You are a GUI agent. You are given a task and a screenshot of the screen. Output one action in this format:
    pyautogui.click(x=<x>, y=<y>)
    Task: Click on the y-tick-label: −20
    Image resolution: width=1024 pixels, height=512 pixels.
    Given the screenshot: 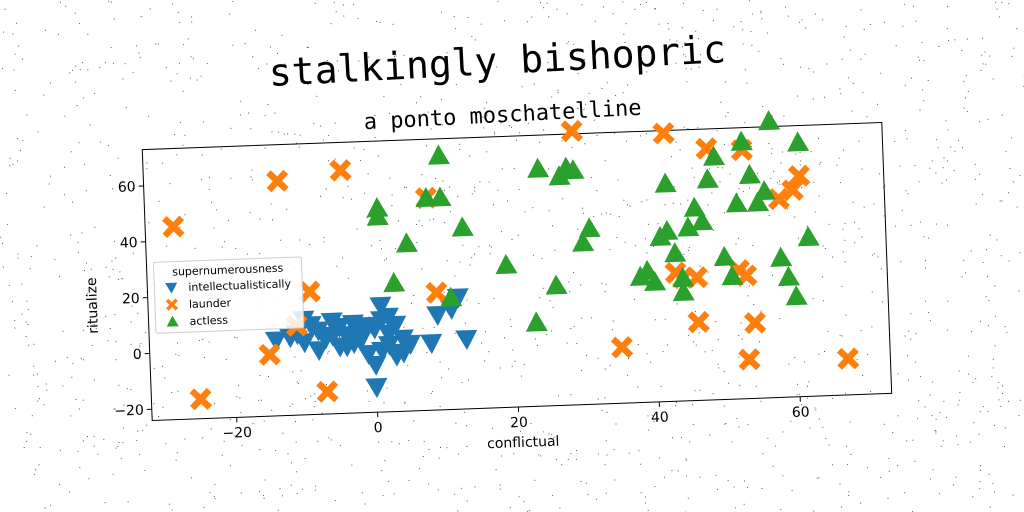 What is the action you would take?
    pyautogui.click(x=129, y=411)
    